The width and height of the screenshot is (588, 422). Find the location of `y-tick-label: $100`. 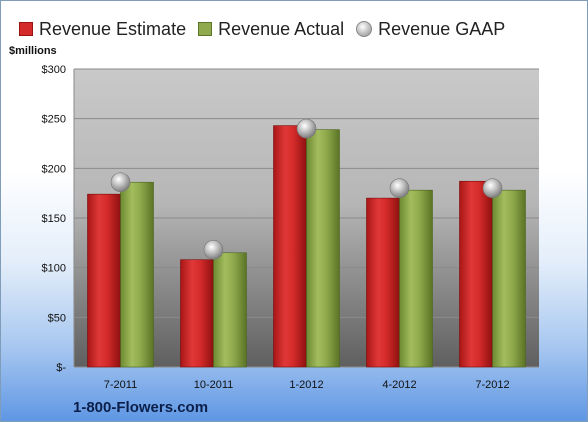

y-tick-label: $100 is located at coordinates (54, 269).